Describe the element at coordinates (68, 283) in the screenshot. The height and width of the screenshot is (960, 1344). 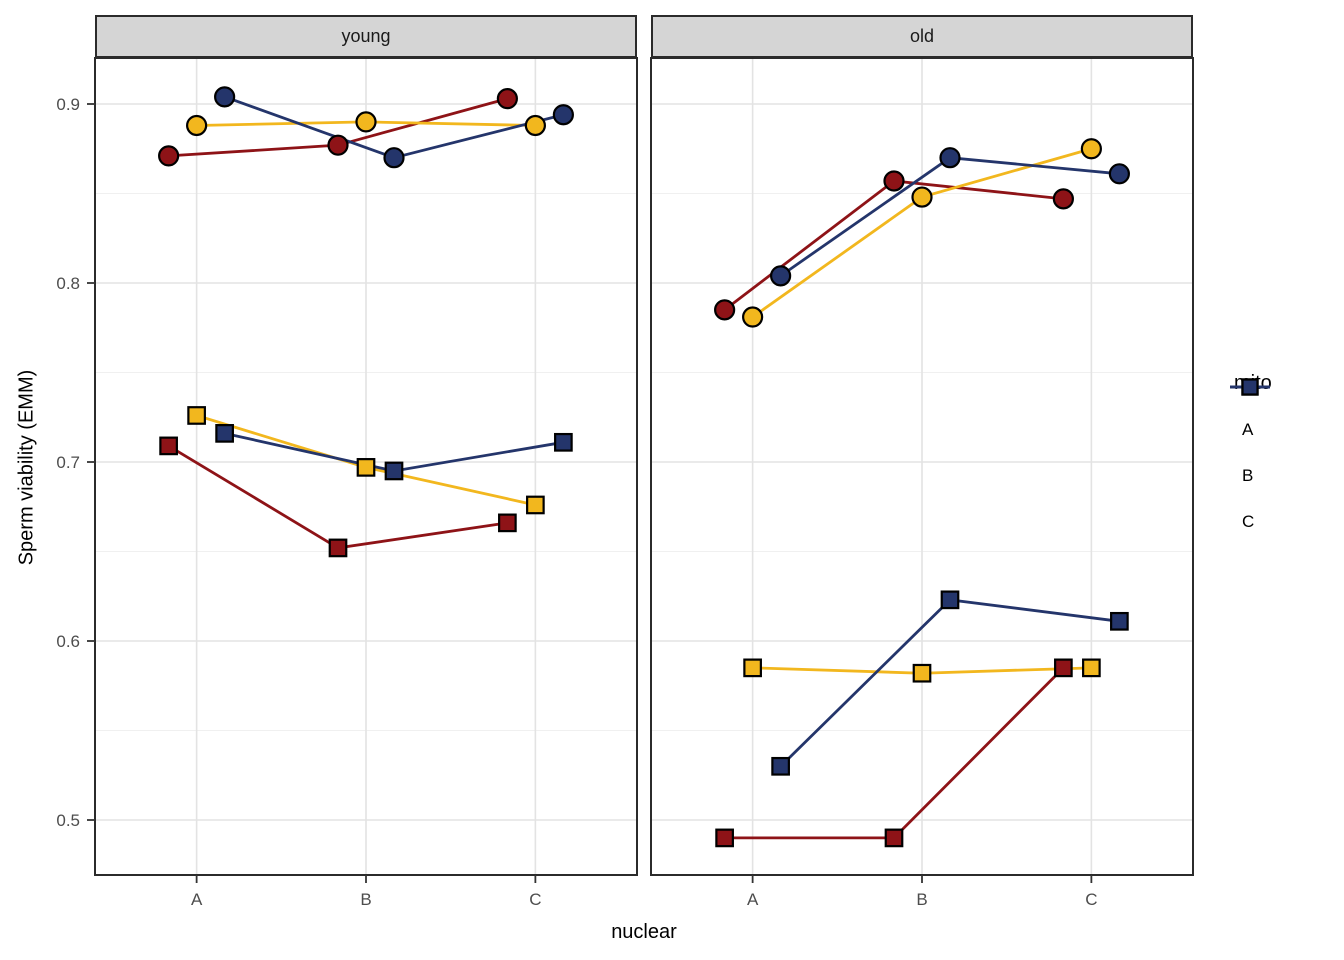
I see `y-tick-label: 0.8` at that location.